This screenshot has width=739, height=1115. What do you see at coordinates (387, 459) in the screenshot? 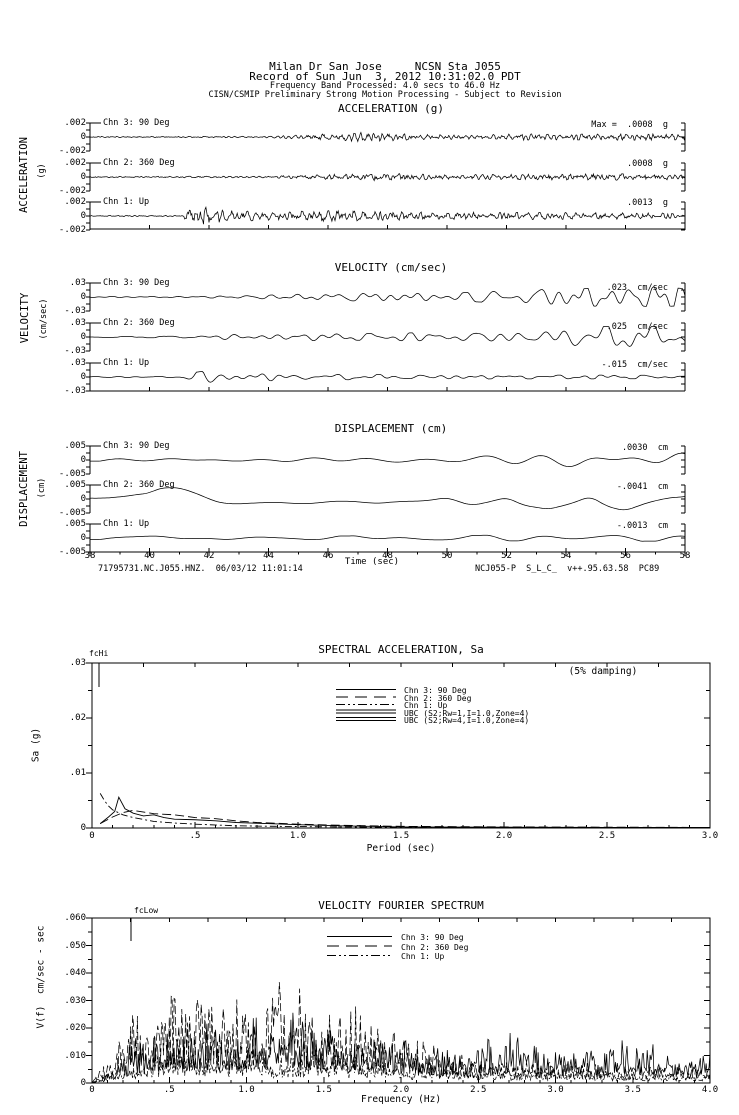
I see `trace-displacement-ch0` at bounding box center [387, 459].